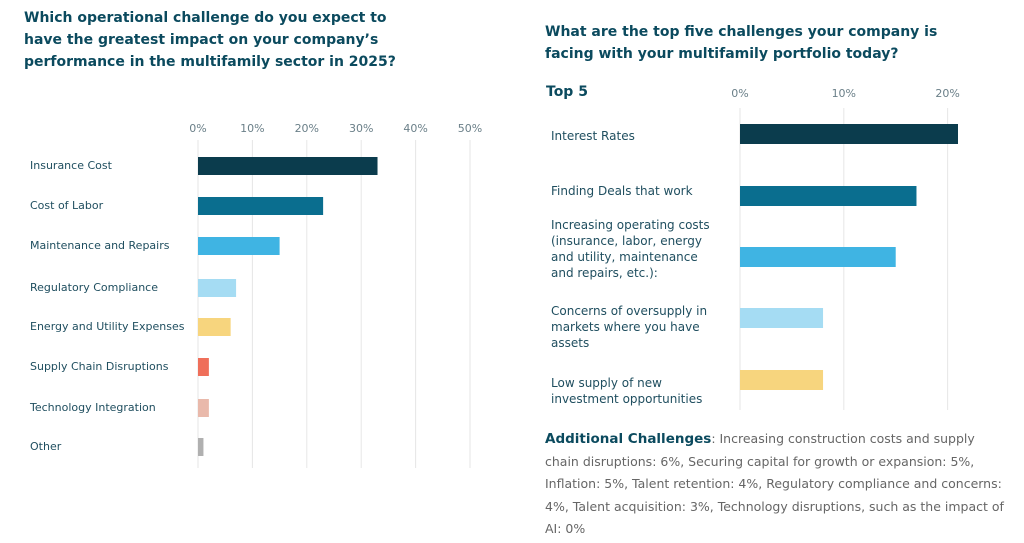  Describe the element at coordinates (567, 92) in the screenshot. I see `chart-subtitle: Top 5` at that location.